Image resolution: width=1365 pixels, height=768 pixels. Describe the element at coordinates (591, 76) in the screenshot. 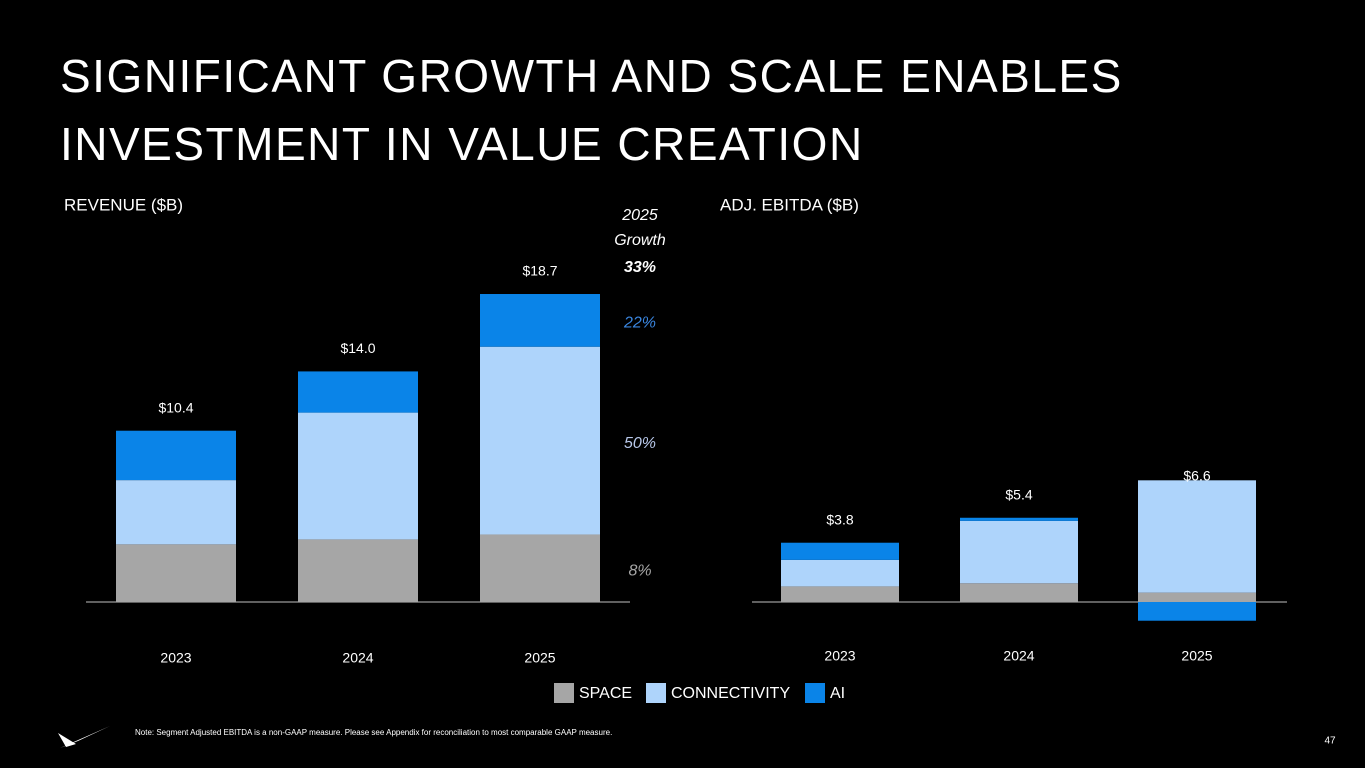

I see `slide-title: SIGNIFICANT GROWTH AND SCALE ENABLES` at that location.